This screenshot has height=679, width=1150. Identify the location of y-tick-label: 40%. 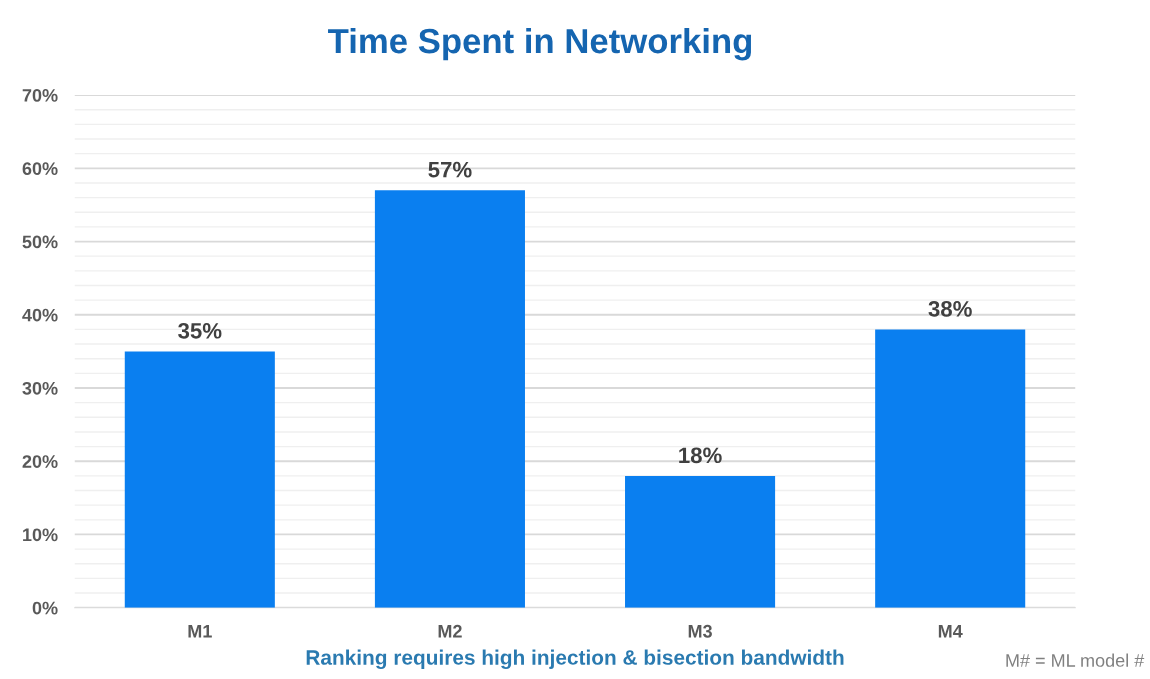
(40, 315).